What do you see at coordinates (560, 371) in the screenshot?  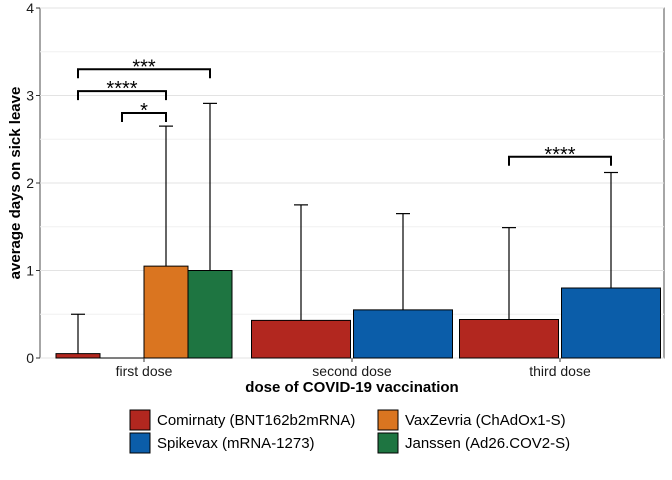 I see `x-tick-label: third dose` at bounding box center [560, 371].